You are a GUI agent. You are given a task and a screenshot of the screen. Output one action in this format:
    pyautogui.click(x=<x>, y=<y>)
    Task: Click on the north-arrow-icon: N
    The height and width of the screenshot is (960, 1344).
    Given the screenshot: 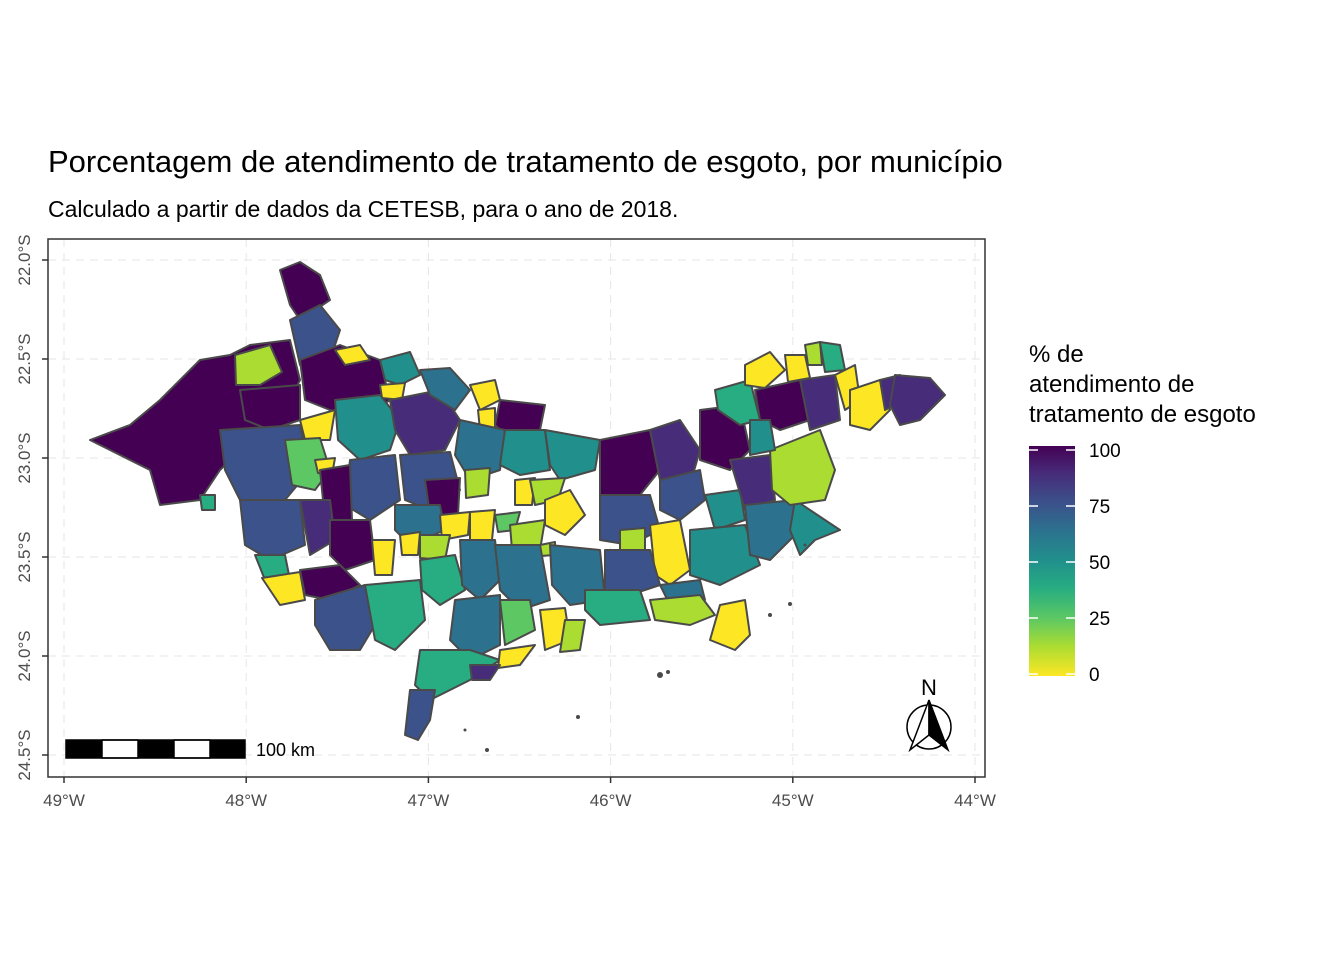 What is the action you would take?
    pyautogui.click(x=929, y=714)
    